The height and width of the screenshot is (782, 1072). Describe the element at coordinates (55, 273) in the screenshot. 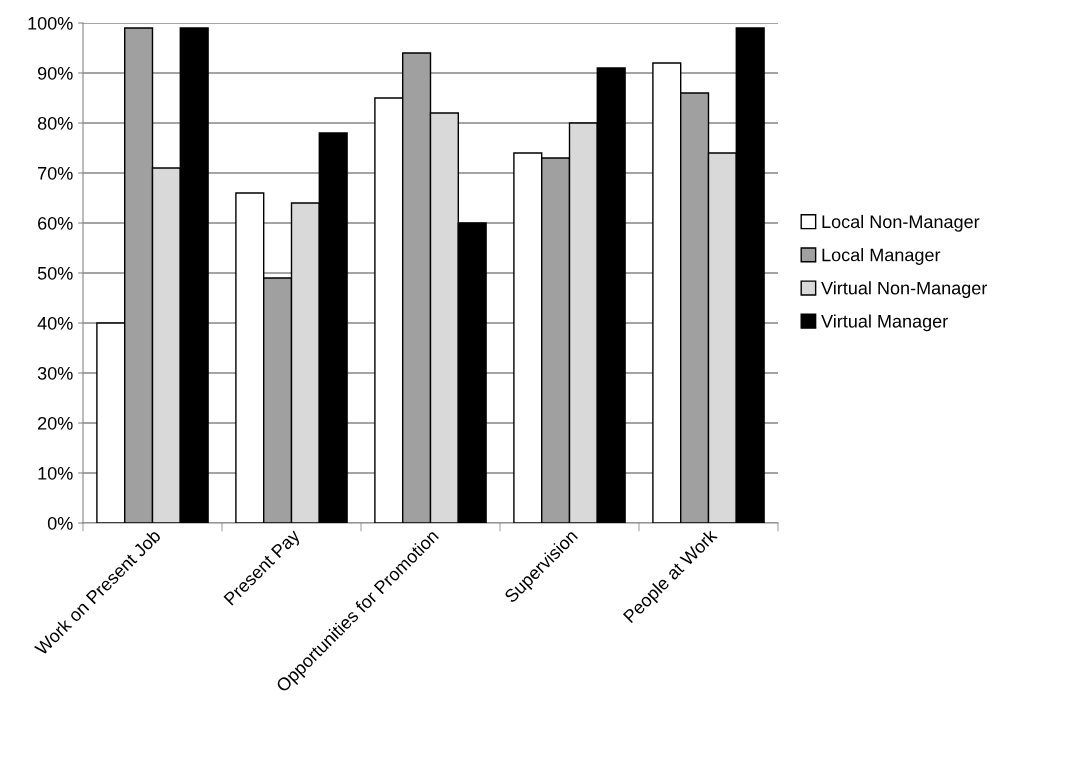

I see `y-tick-label: 50%` at that location.